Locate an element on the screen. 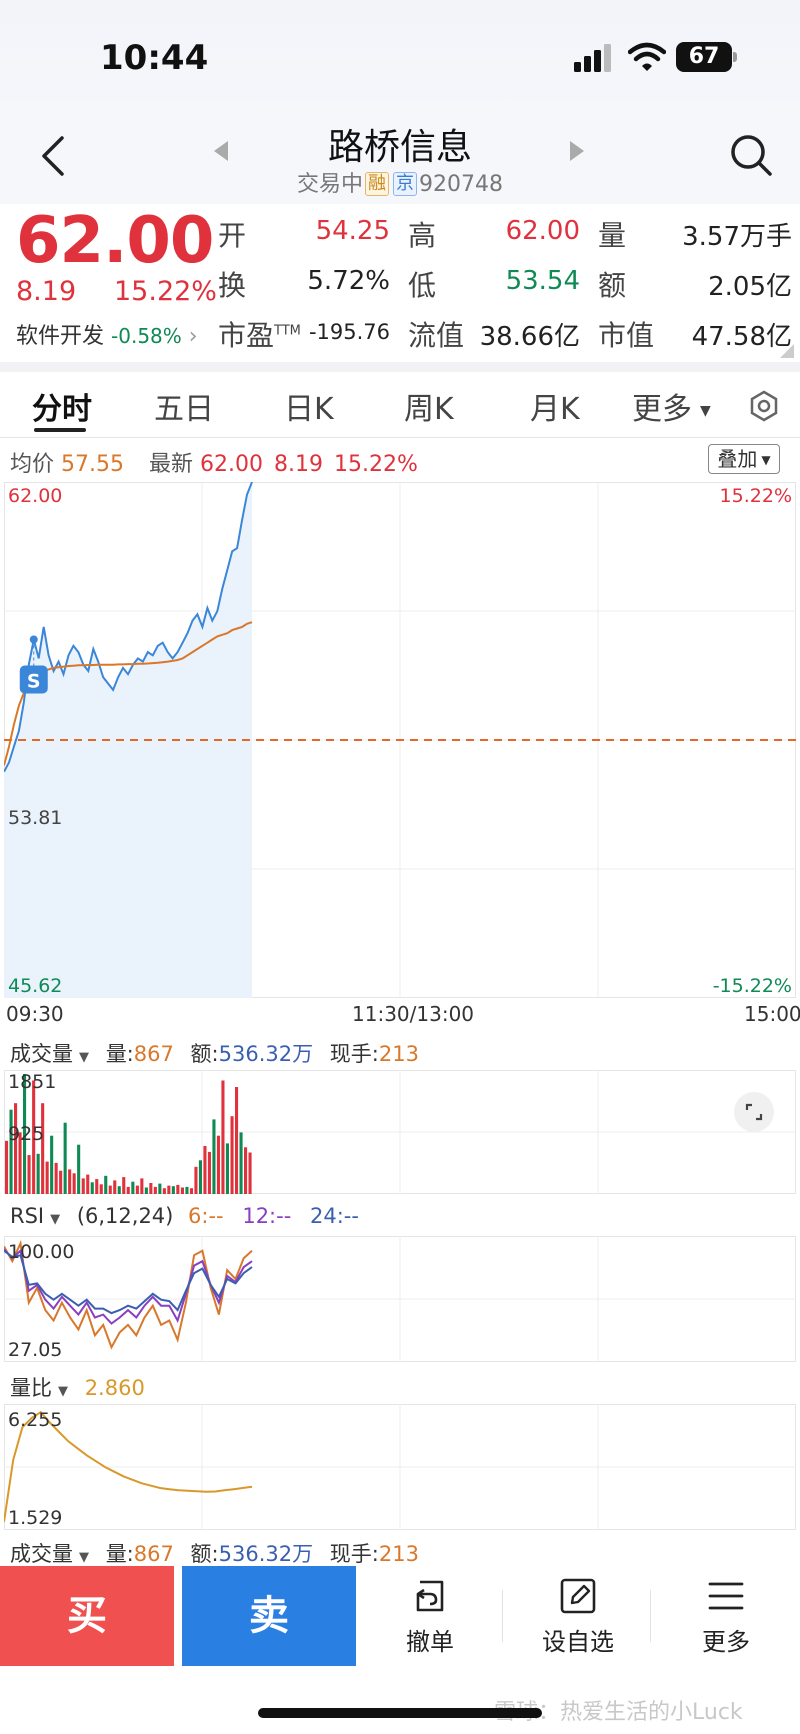 This screenshot has width=800, height=1734. hand-now: 213 is located at coordinates (398, 1054).